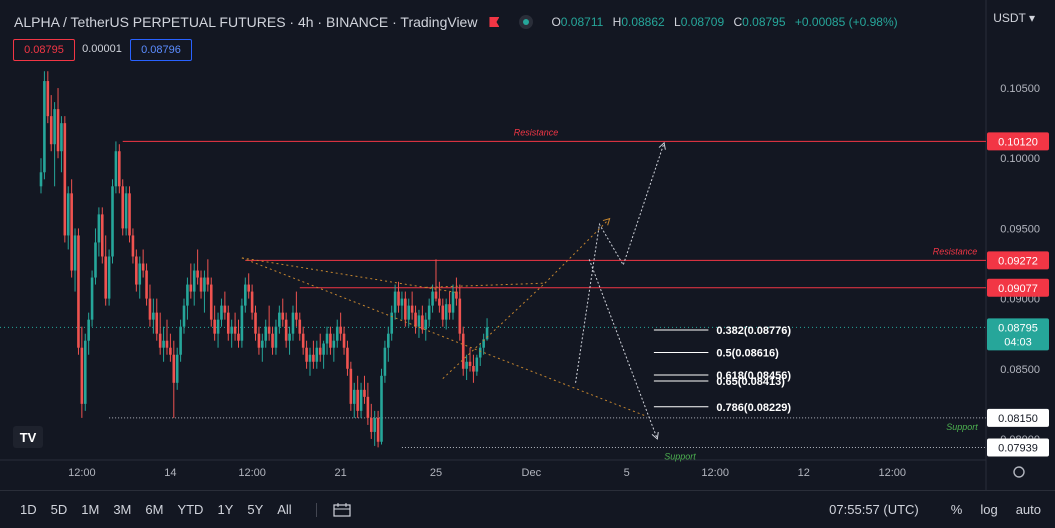  What do you see at coordinates (747, 353) in the screenshot?
I see `fib-level-label: 0.5(0.08616)` at bounding box center [747, 353].